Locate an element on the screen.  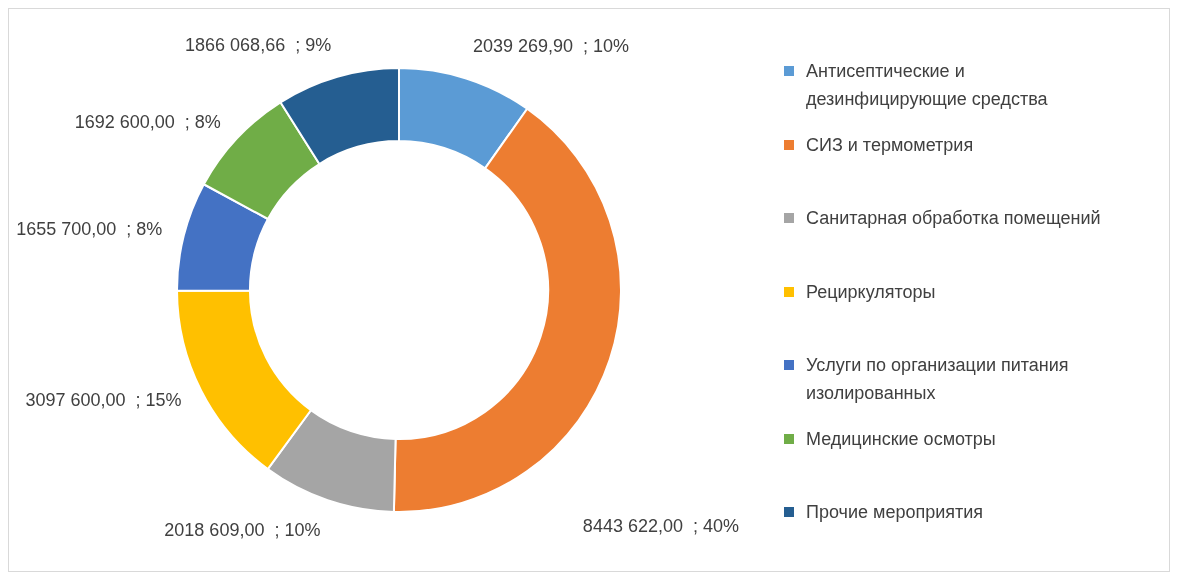
data-label: 1866 068,66 ; 9% is located at coordinates (258, 44).